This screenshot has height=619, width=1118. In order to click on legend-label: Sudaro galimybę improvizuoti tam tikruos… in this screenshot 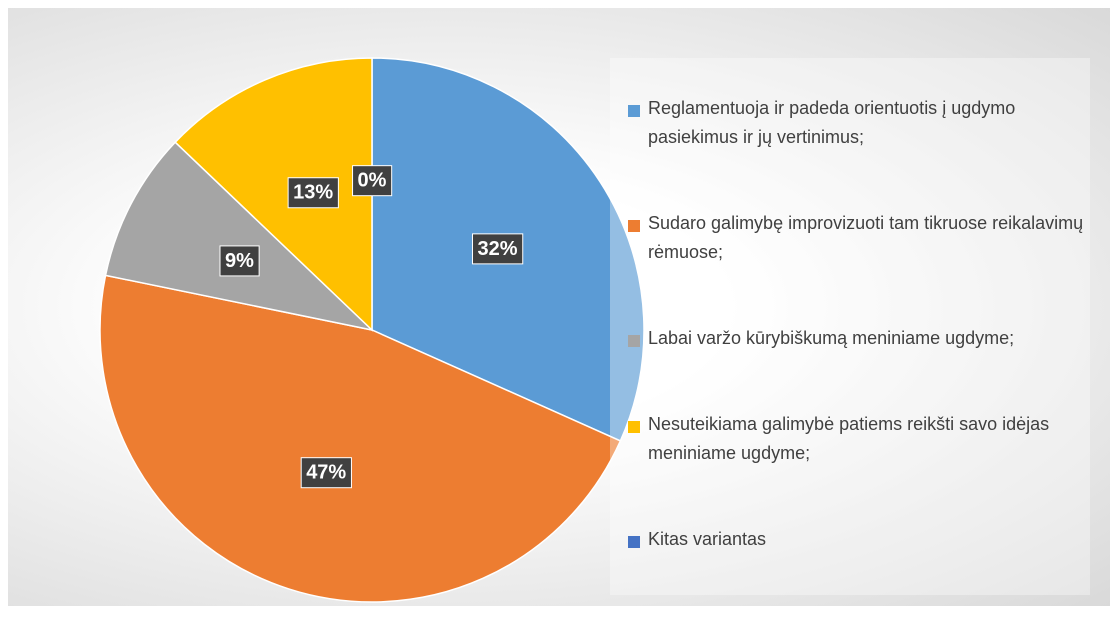, I will do `click(866, 237)`.